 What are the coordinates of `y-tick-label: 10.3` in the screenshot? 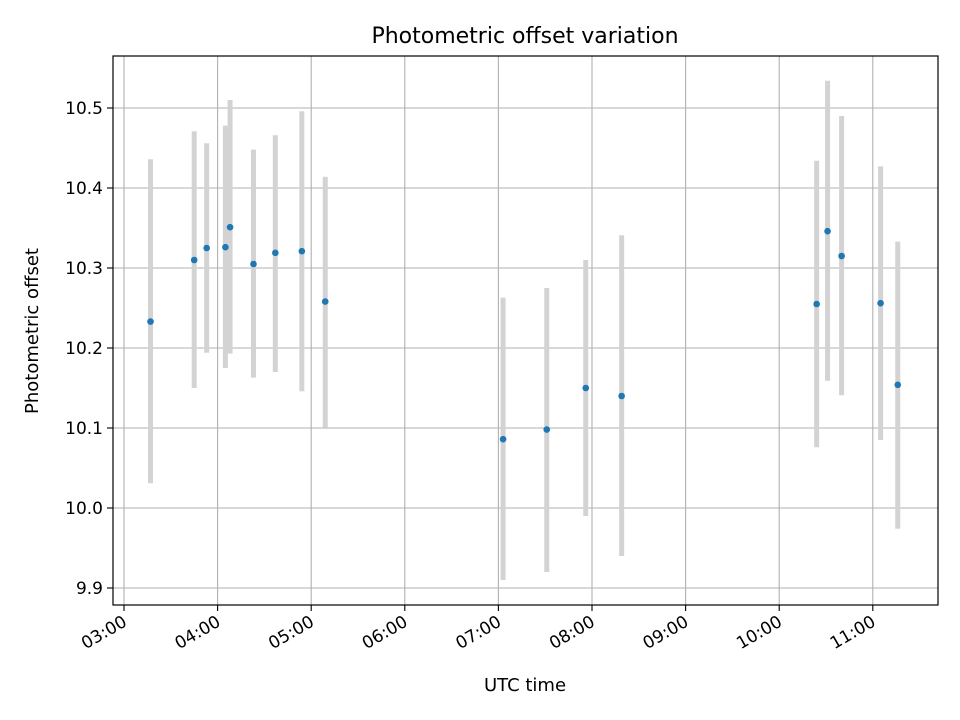 It's located at (84, 269).